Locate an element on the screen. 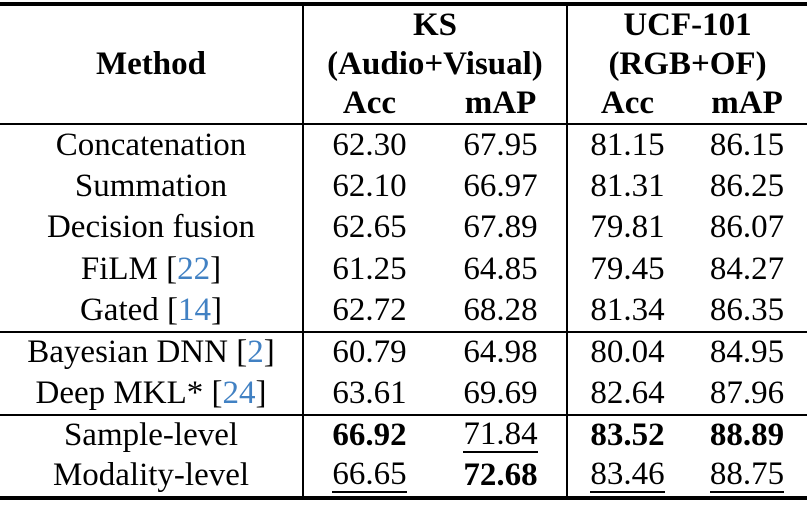 The image size is (807, 512). citation-link: 2 is located at coordinates (255, 352).